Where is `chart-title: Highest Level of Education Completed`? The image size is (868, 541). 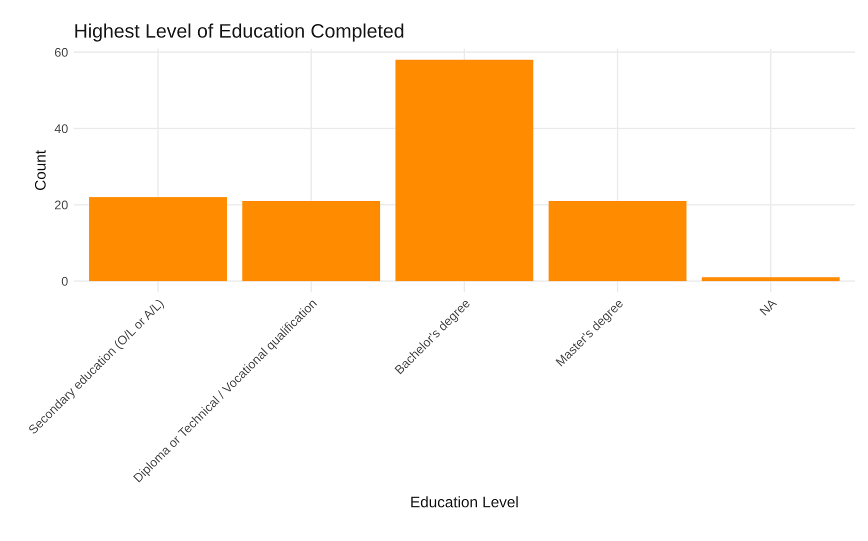 chart-title: Highest Level of Education Completed is located at coordinates (239, 32).